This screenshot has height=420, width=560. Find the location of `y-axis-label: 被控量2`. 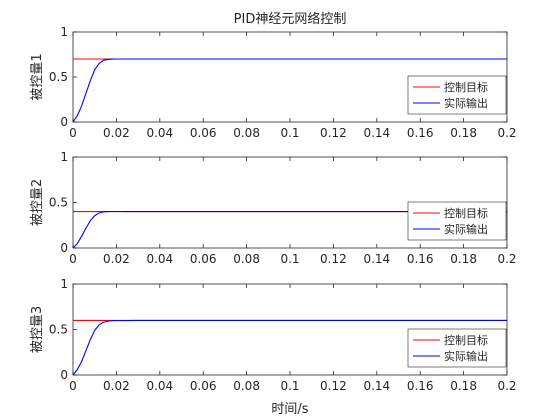

y-axis-label: 被控量2 is located at coordinates (37, 202).